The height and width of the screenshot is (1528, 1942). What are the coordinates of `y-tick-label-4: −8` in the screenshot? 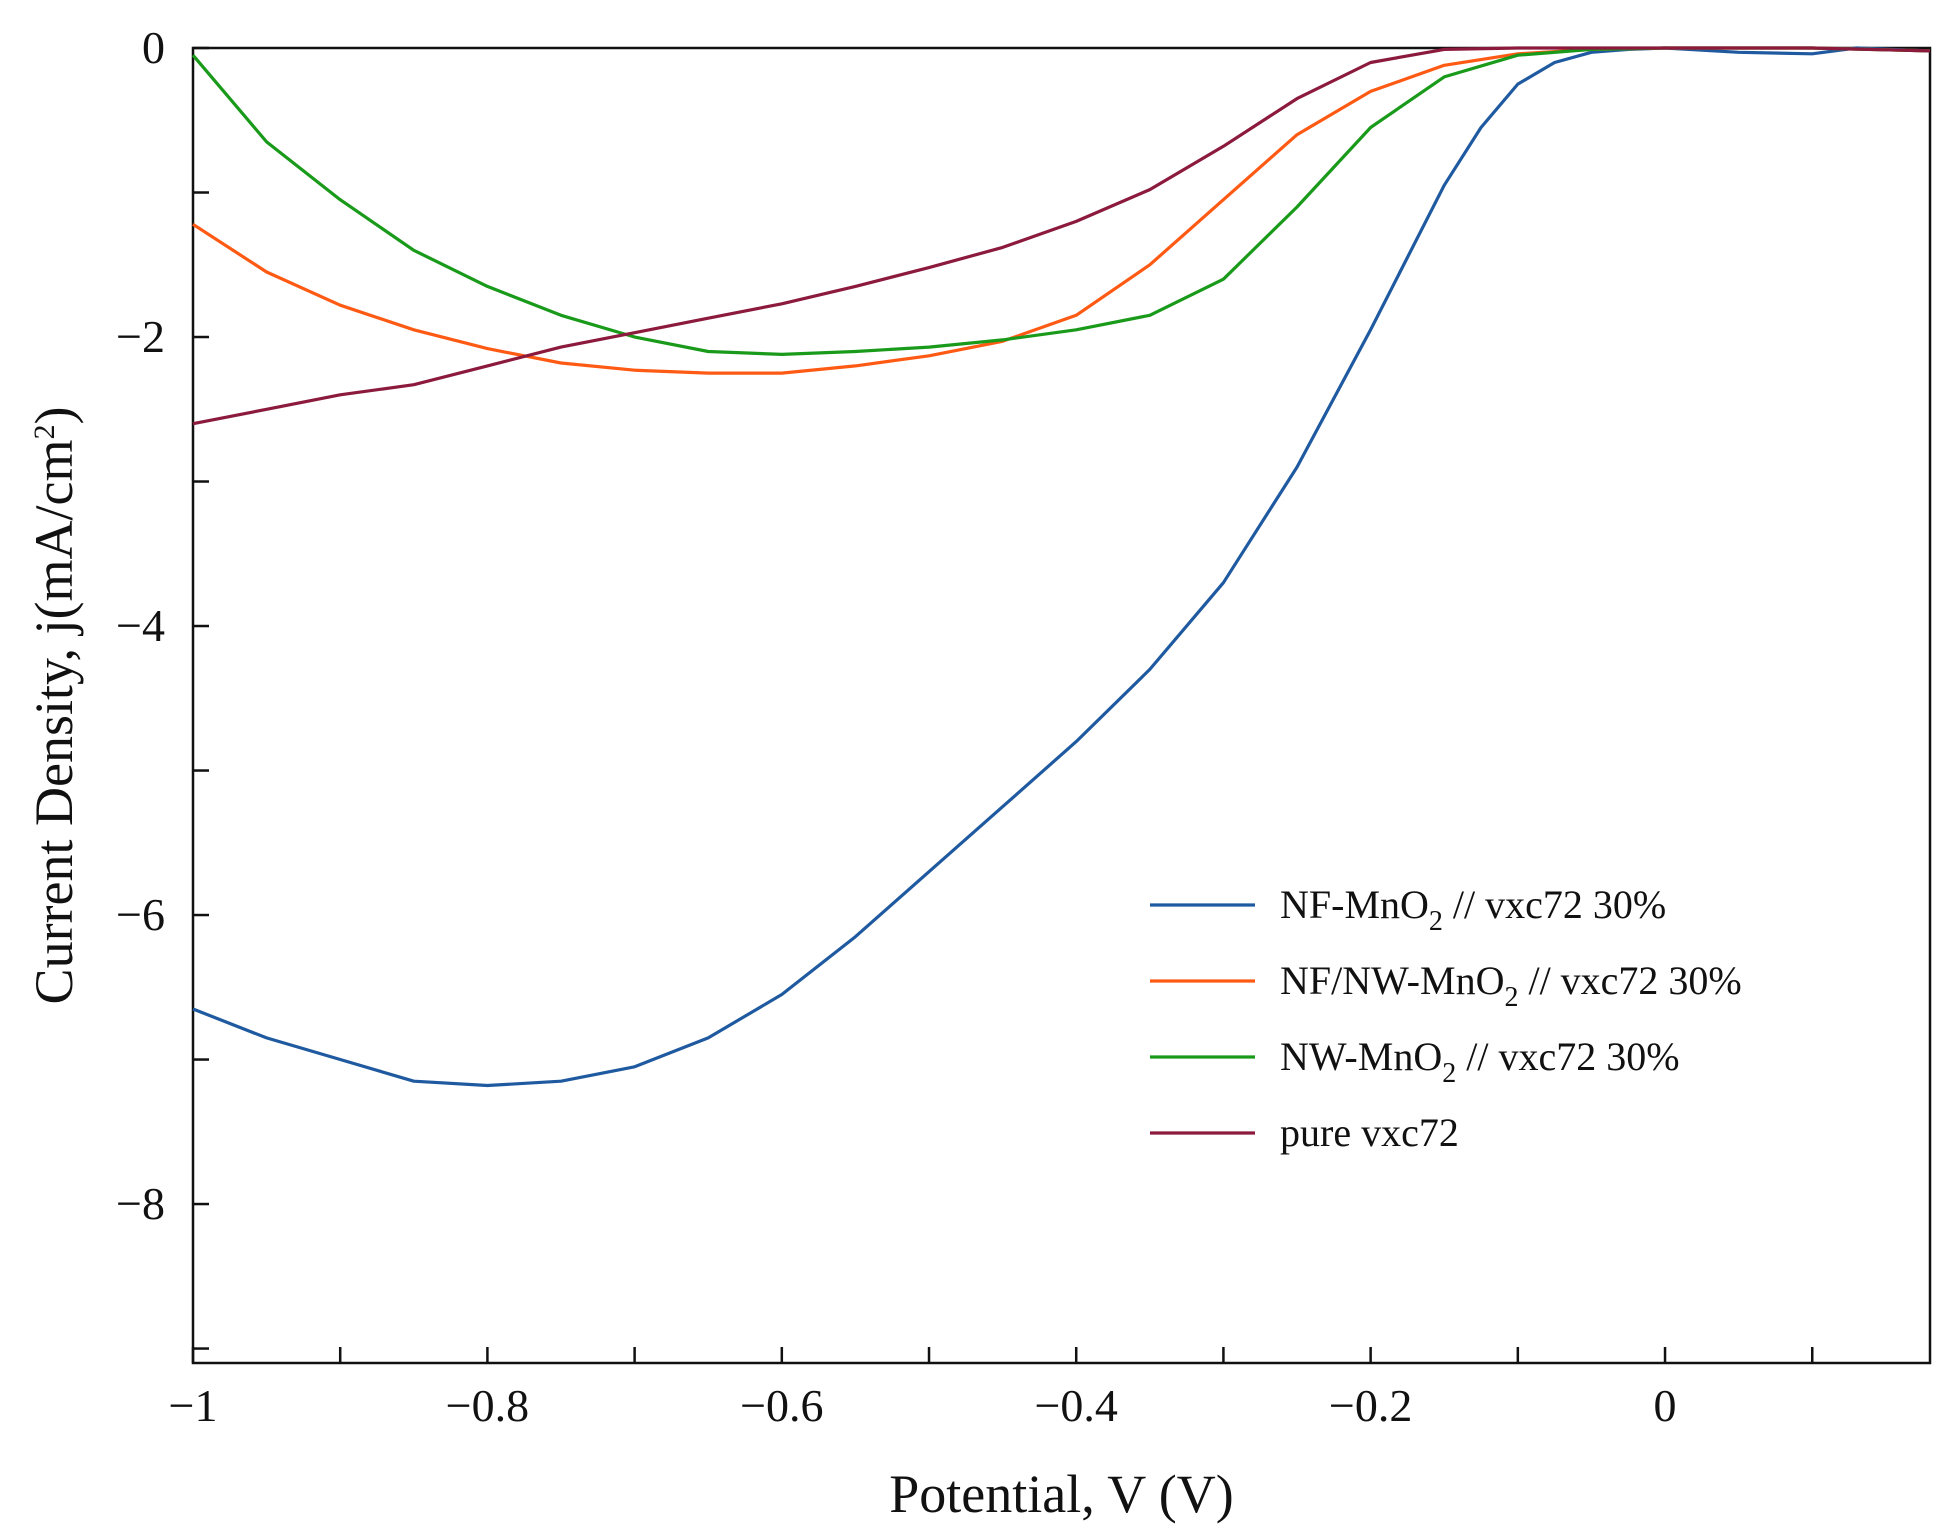 It's located at (140, 1203).